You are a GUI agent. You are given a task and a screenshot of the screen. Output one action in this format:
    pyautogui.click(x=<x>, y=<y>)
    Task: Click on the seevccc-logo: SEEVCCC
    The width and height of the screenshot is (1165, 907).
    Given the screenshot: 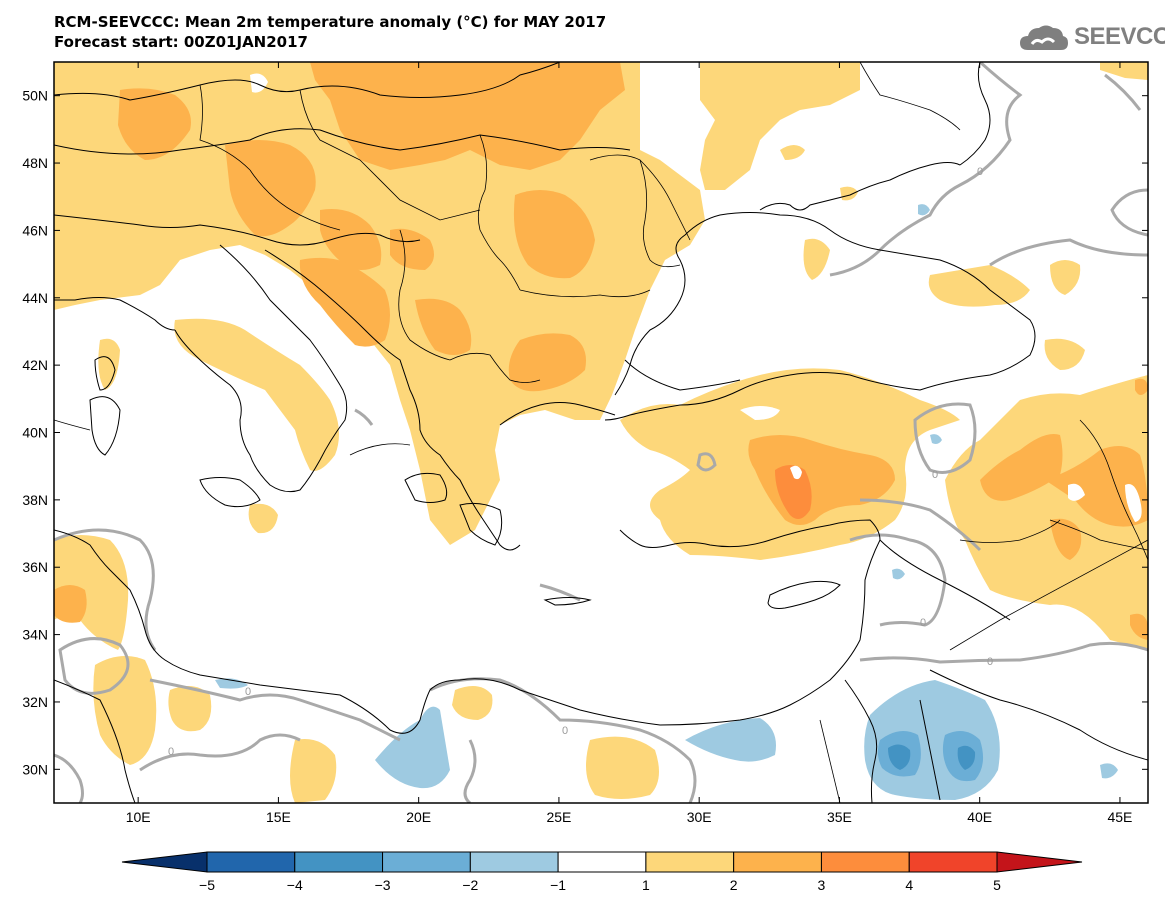 What is the action you would take?
    pyautogui.click(x=1091, y=37)
    